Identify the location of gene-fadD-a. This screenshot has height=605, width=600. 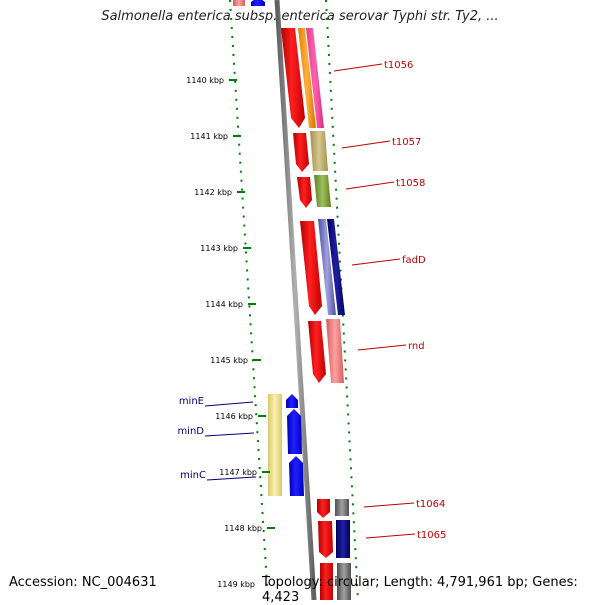
(311, 268).